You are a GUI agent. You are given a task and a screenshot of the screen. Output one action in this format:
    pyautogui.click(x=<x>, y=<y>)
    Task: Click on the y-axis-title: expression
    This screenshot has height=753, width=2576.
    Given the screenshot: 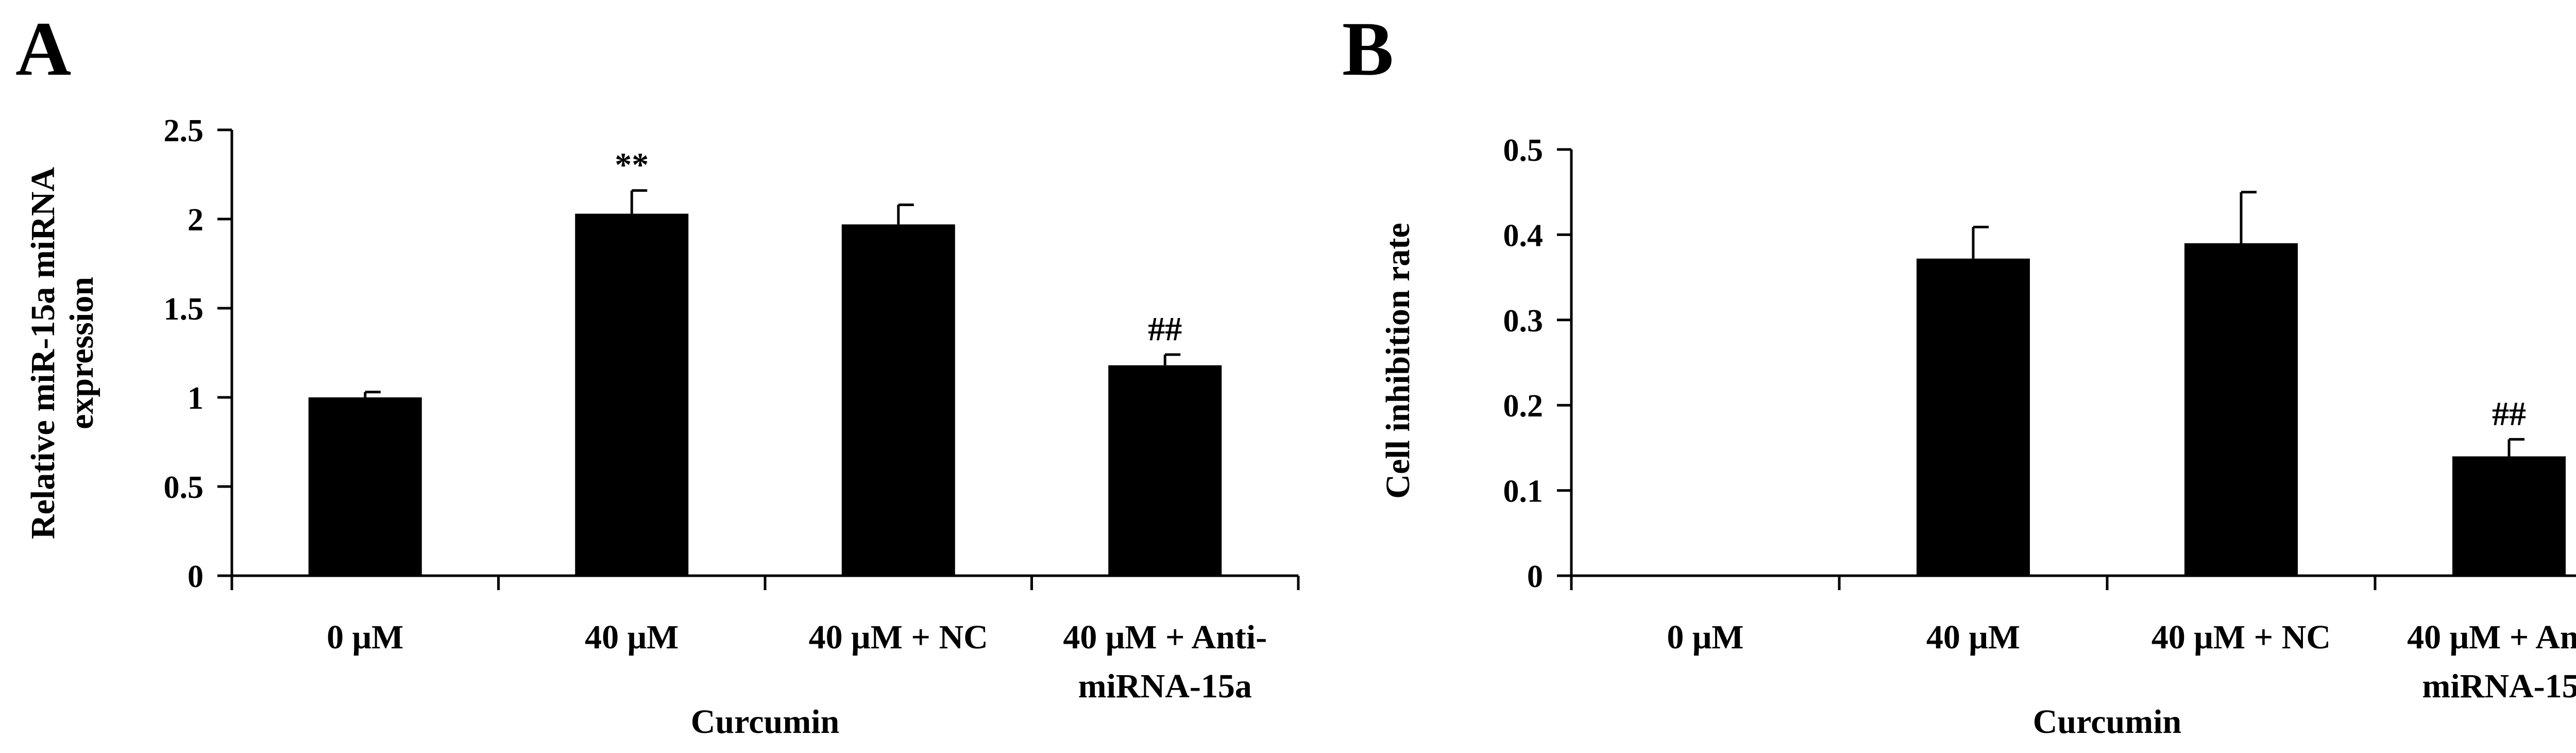 What is the action you would take?
    pyautogui.click(x=81, y=353)
    